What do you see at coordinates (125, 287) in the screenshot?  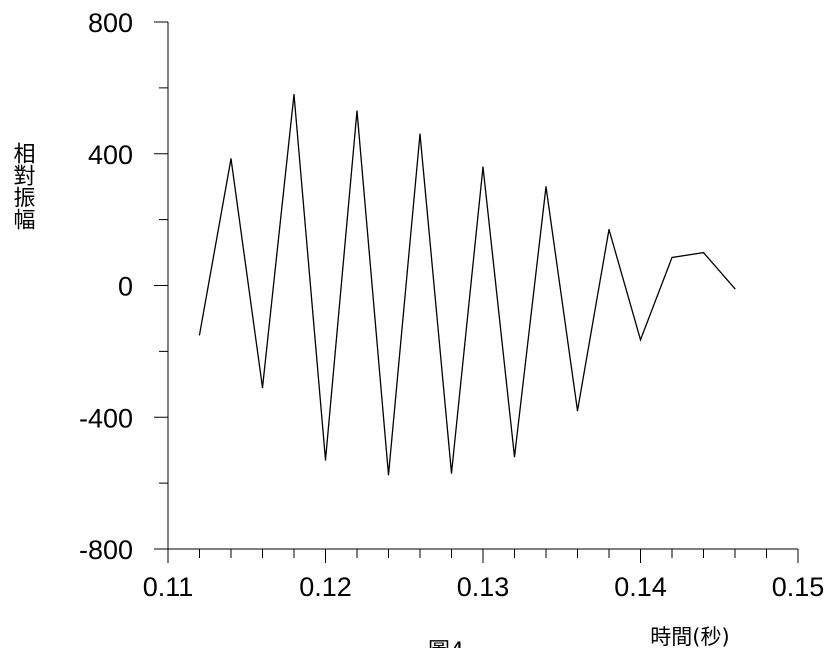 I see `y-tick-label: 0` at bounding box center [125, 287].